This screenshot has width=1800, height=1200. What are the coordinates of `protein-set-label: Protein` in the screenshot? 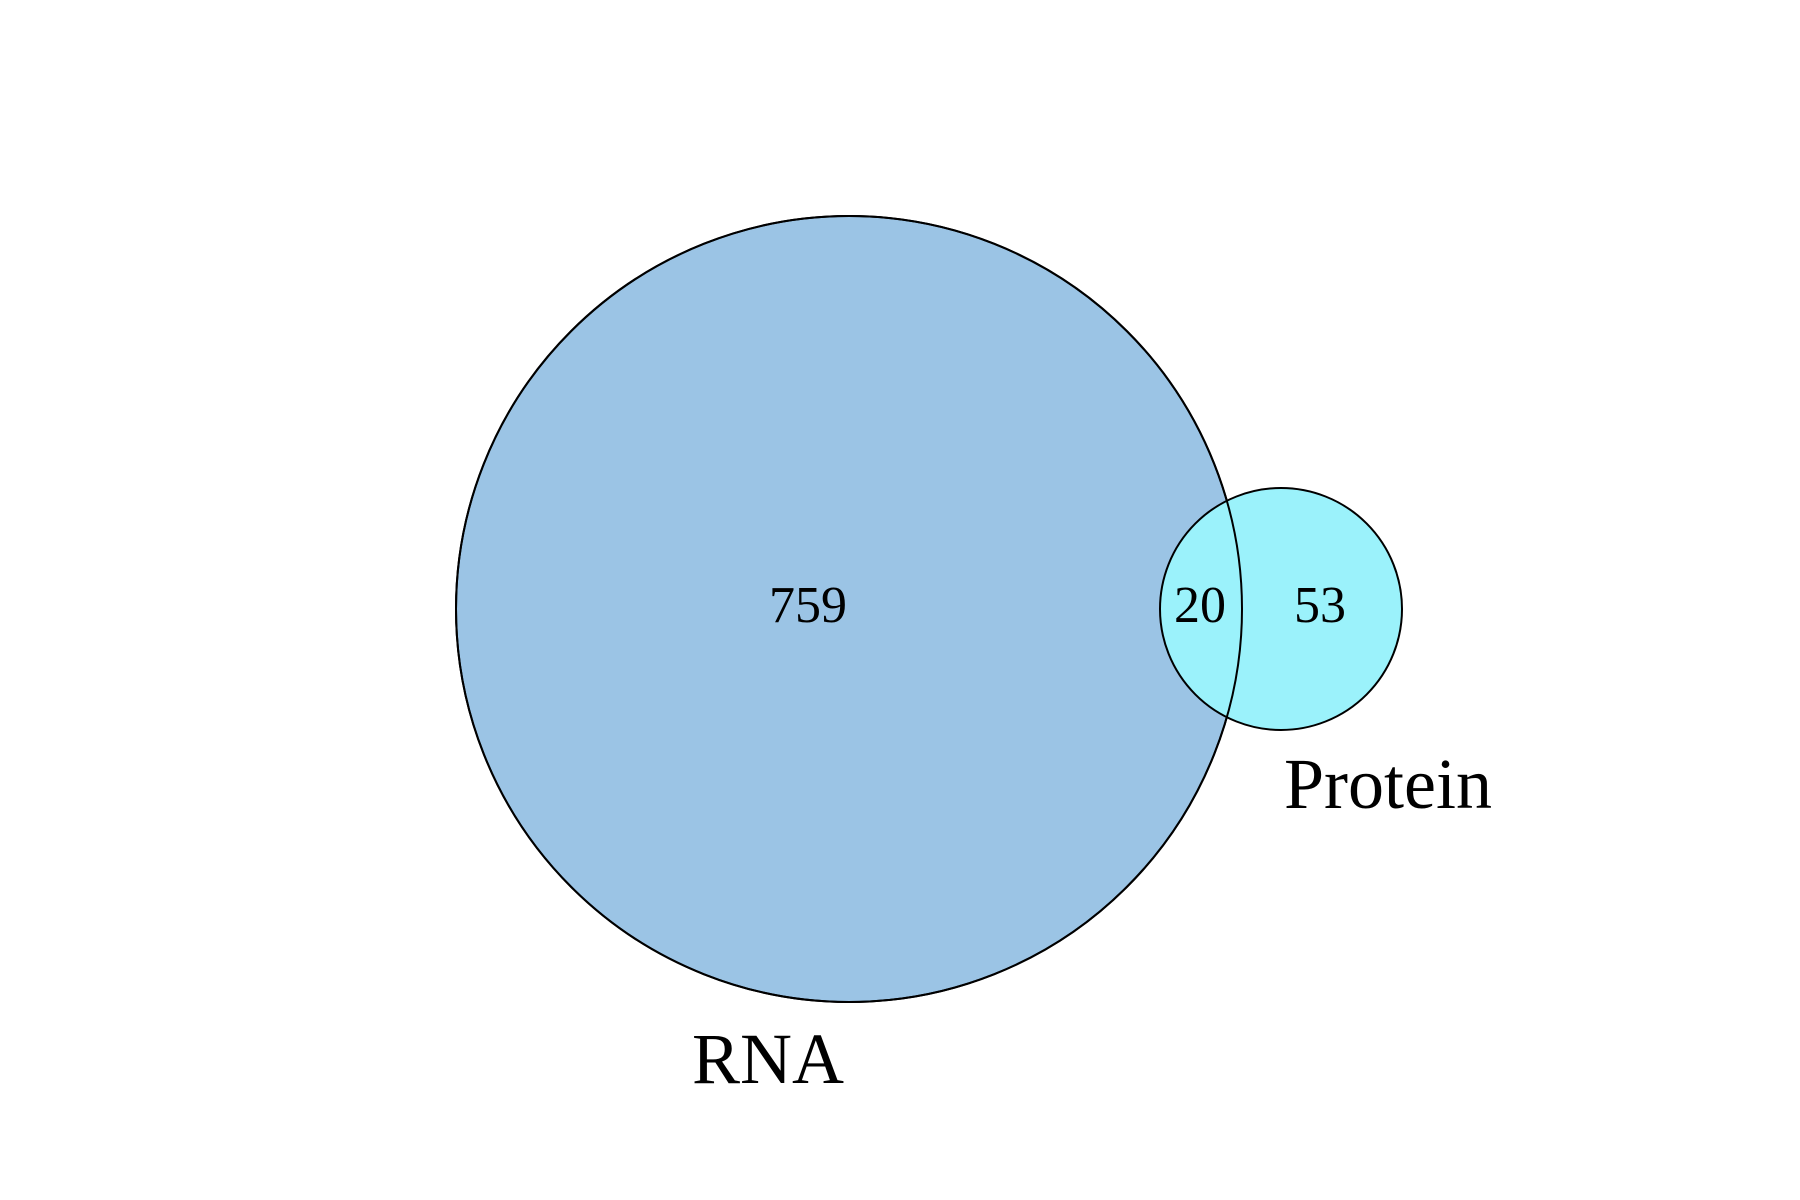 It's located at (1388, 784).